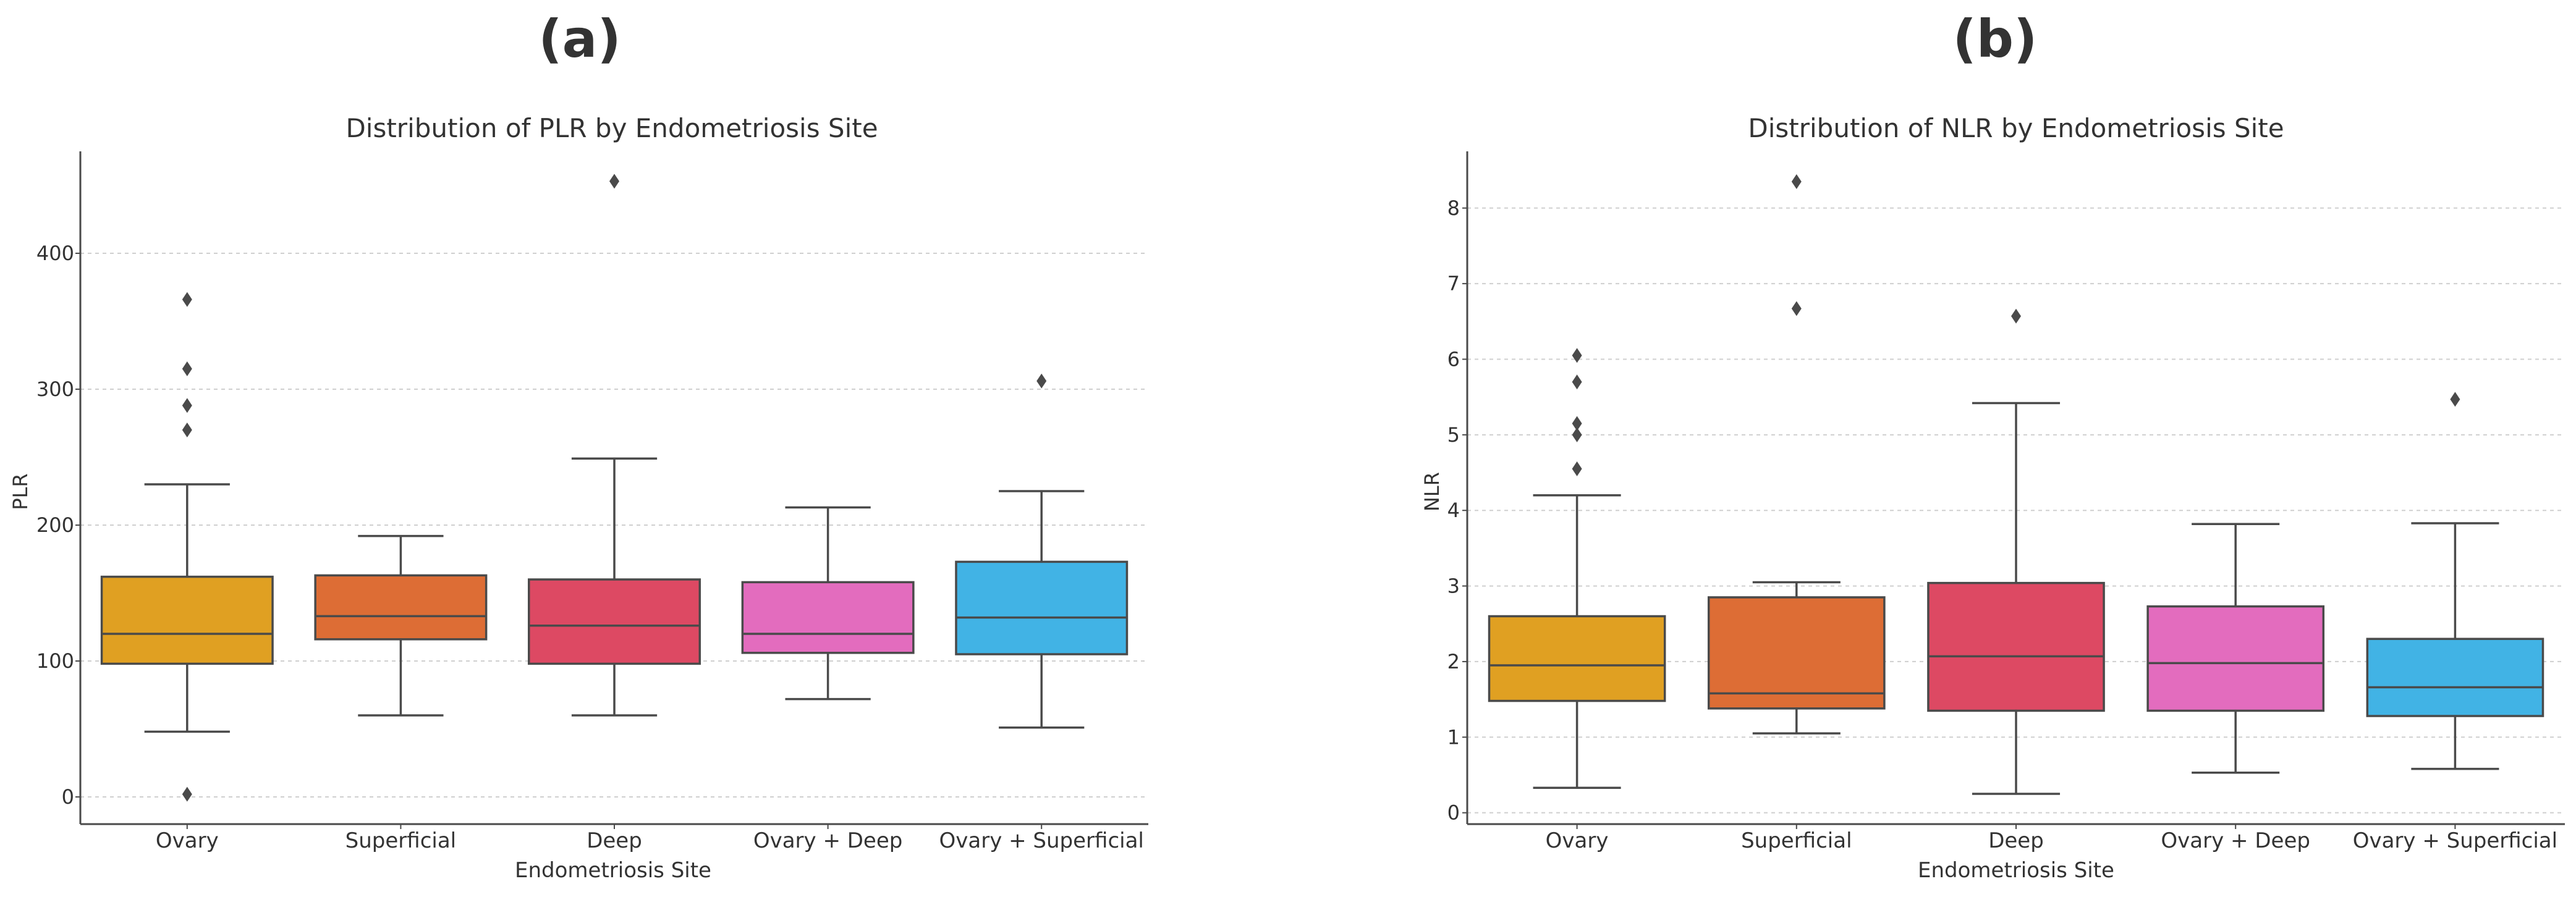 This screenshot has width=2576, height=897. What do you see at coordinates (187, 547) in the screenshot?
I see `panel-a-box-ovary` at bounding box center [187, 547].